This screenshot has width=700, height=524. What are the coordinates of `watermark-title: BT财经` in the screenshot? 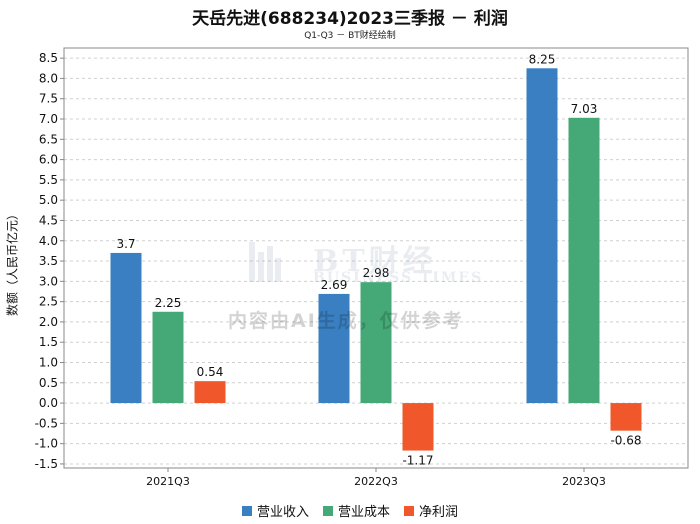 It's located at (375, 261).